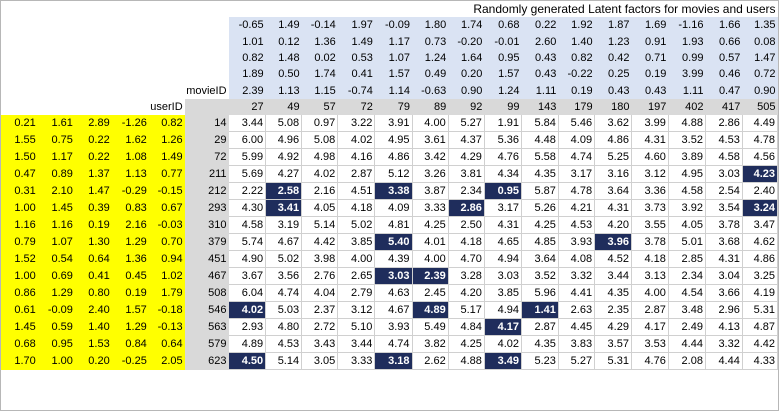 Image resolution: width=779 pixels, height=411 pixels. What do you see at coordinates (760, 208) in the screenshot?
I see `rating-cell-highlighted: 3.24` at bounding box center [760, 208].